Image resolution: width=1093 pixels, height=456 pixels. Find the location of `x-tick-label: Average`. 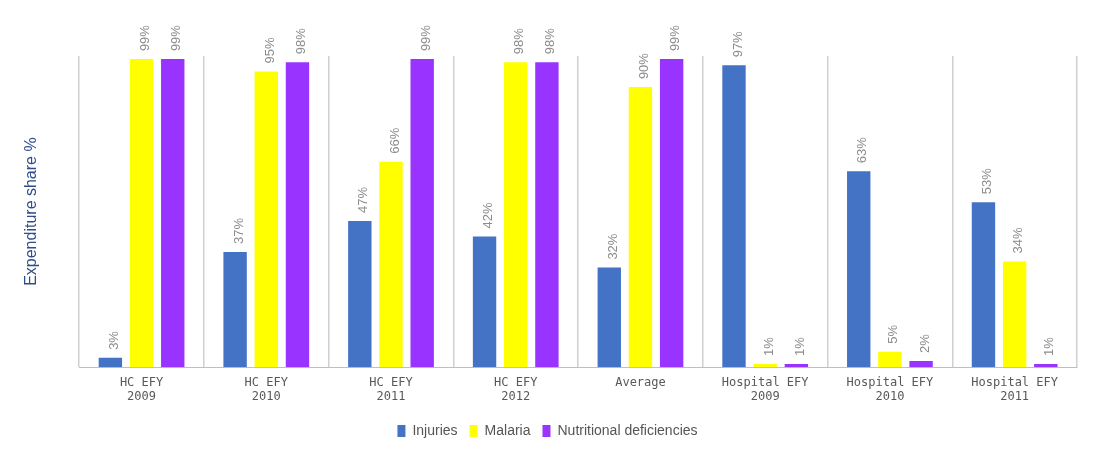

x-tick-label: Average is located at coordinates (640, 381).